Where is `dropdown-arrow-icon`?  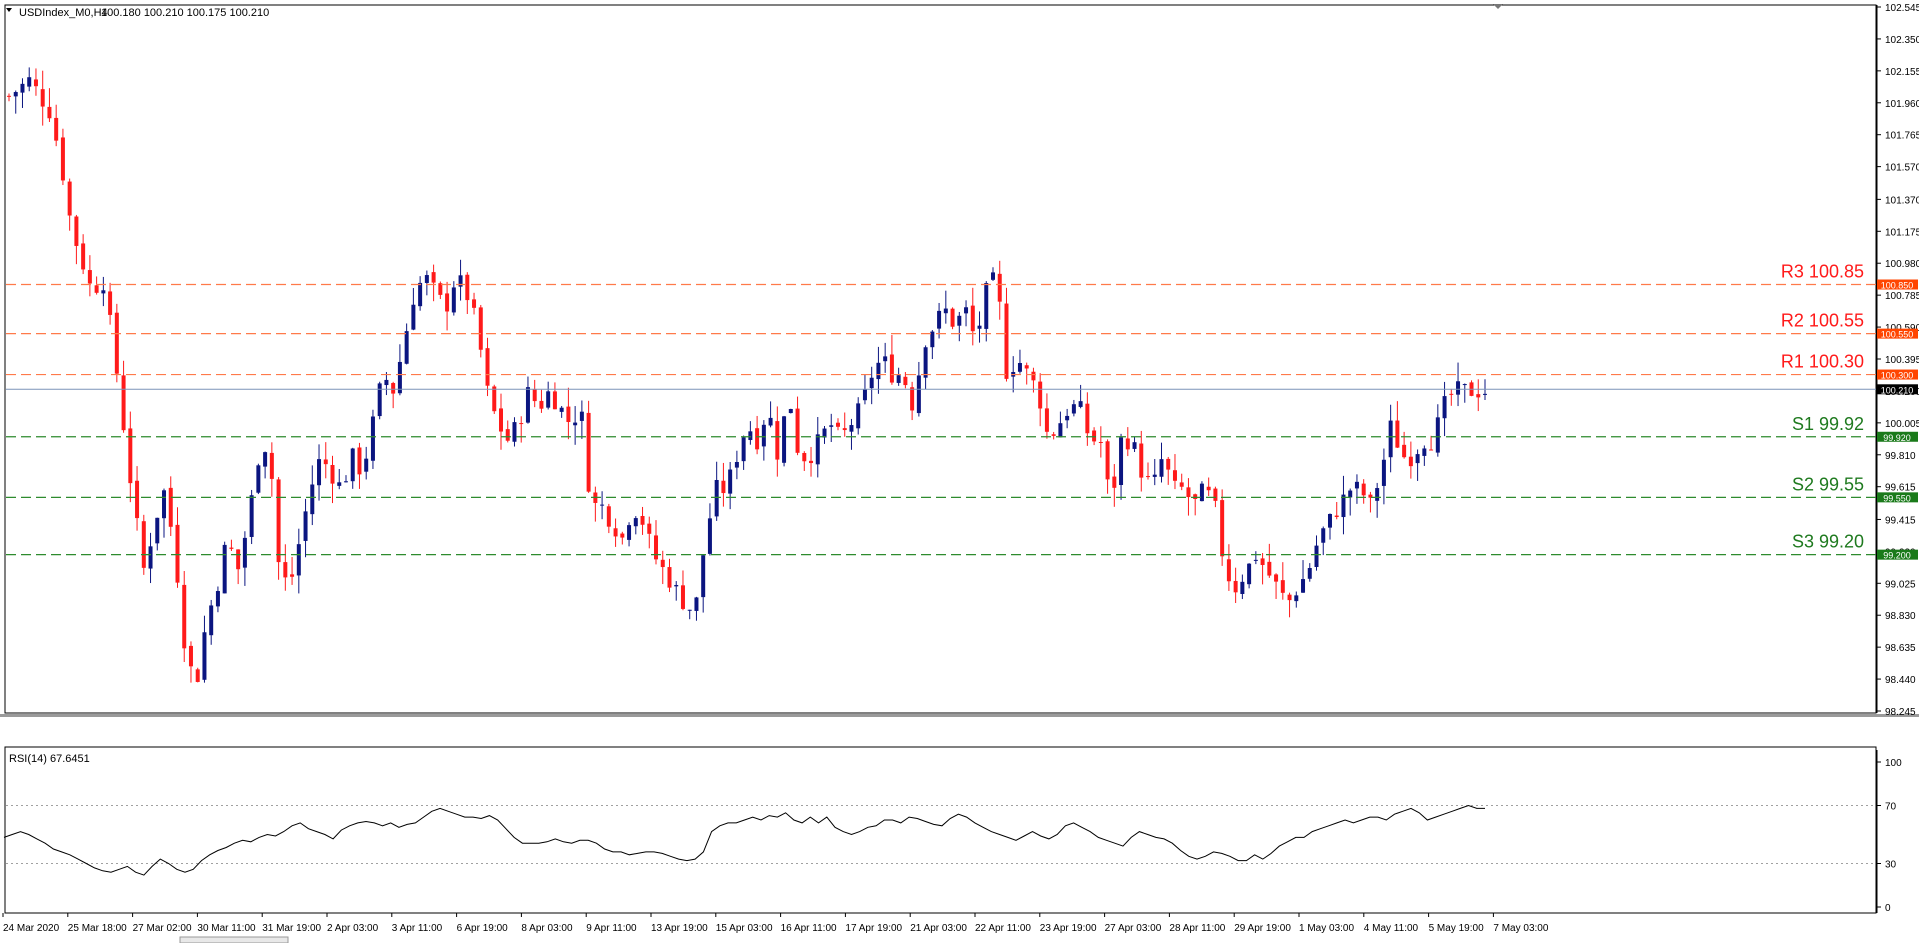
dropdown-arrow-icon is located at coordinates (9, 10).